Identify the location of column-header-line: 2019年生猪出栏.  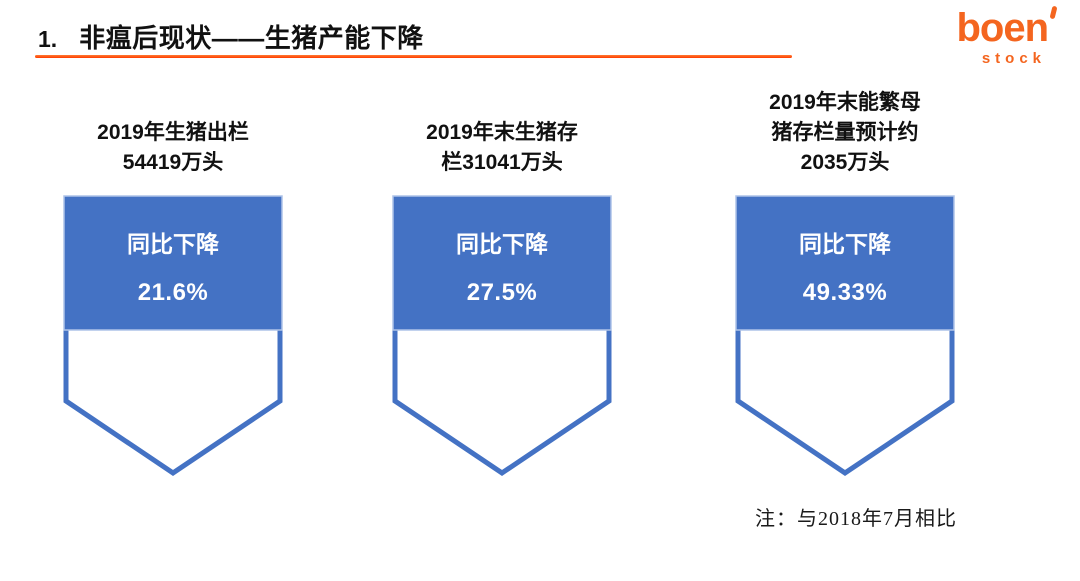
(173, 132).